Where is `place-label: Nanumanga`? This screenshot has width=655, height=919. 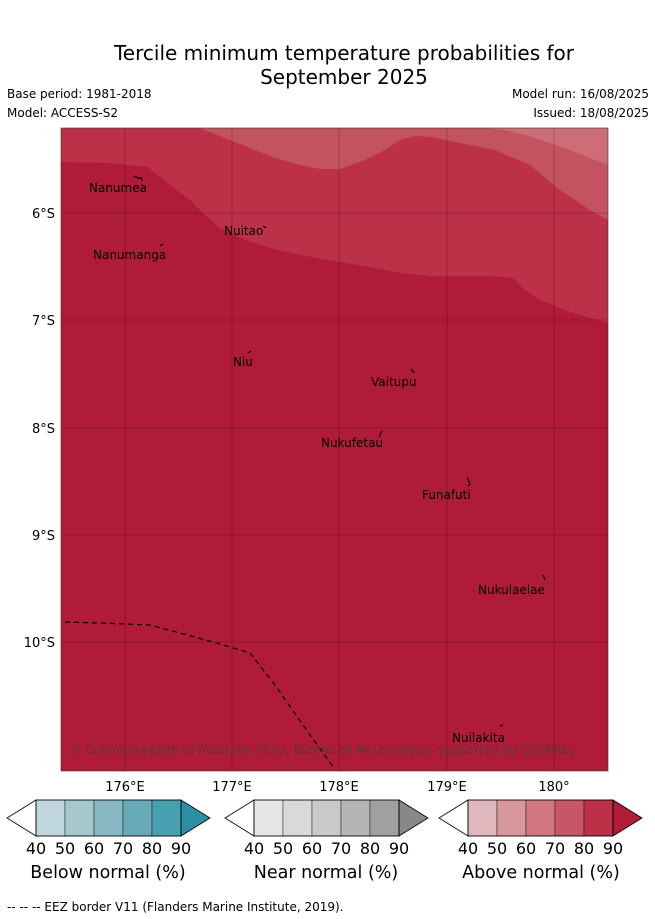 place-label: Nanumanga is located at coordinates (129, 255).